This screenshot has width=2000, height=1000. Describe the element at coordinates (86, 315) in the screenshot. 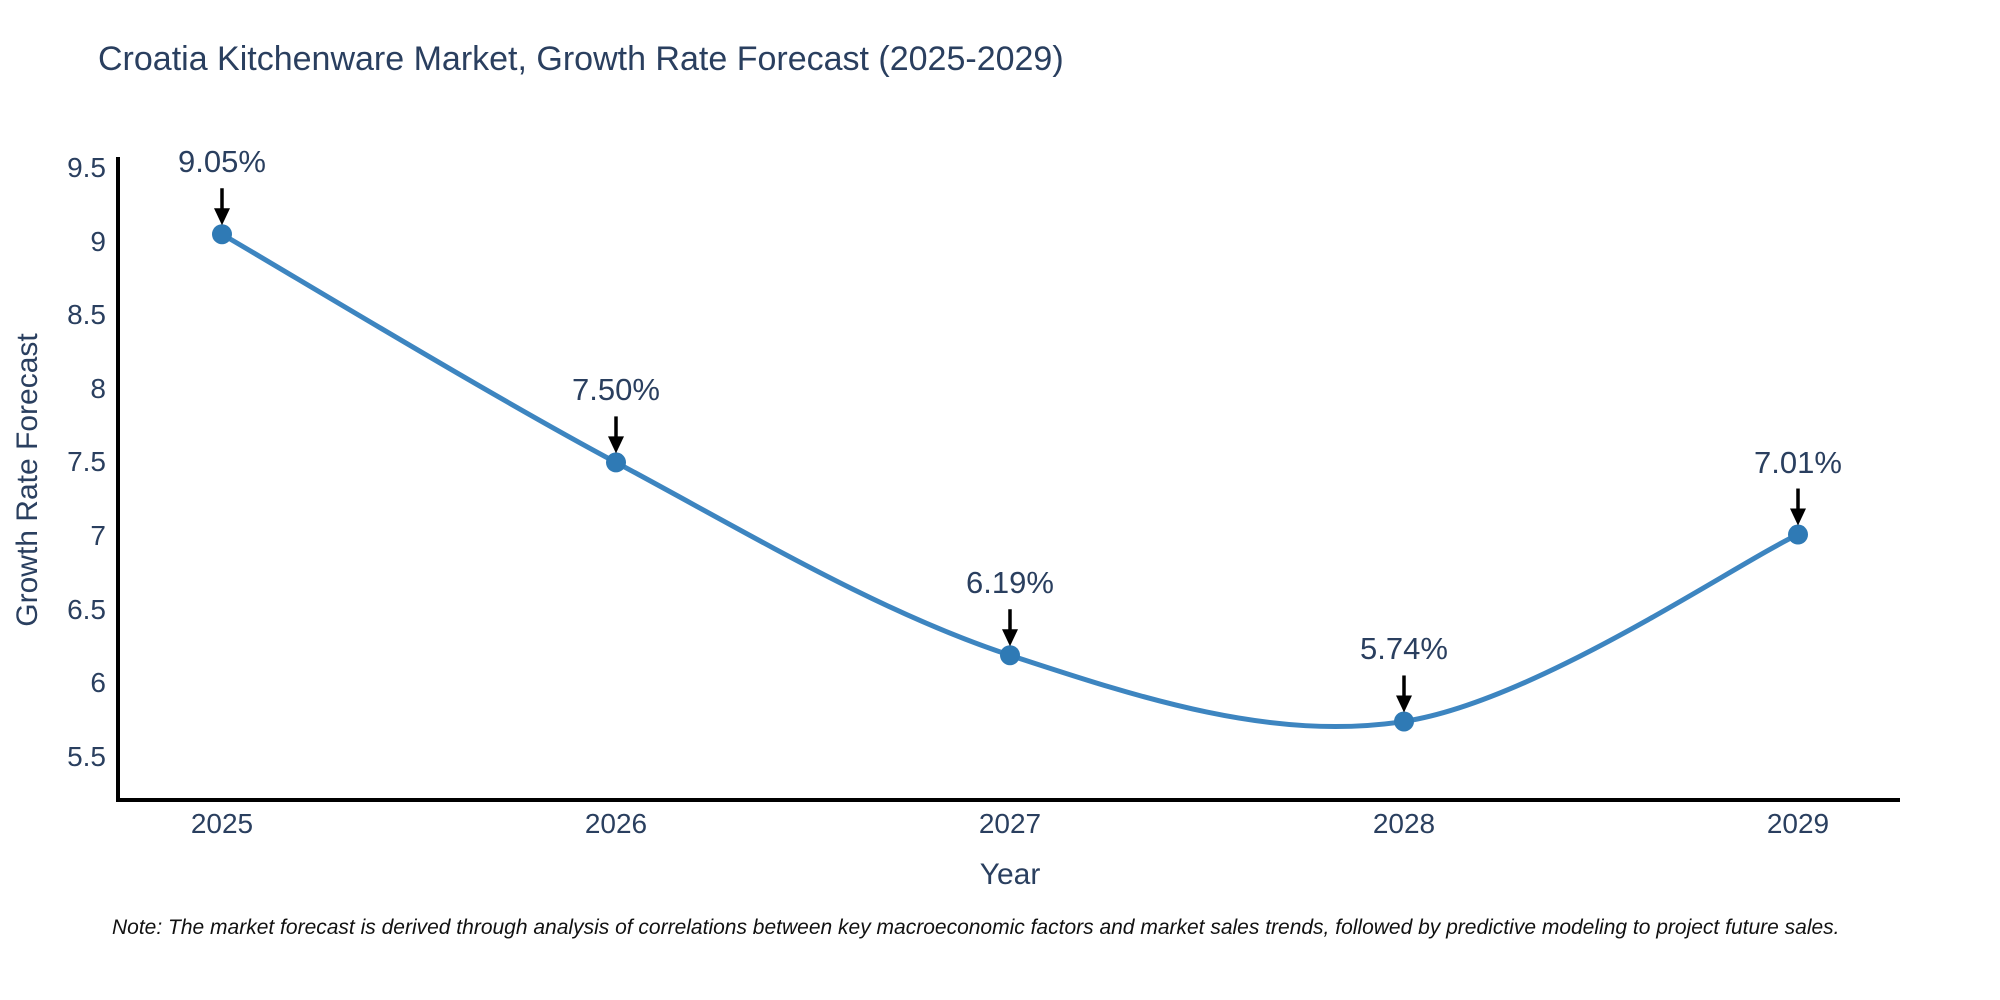

I see `y-tick-label: 8.5` at that location.